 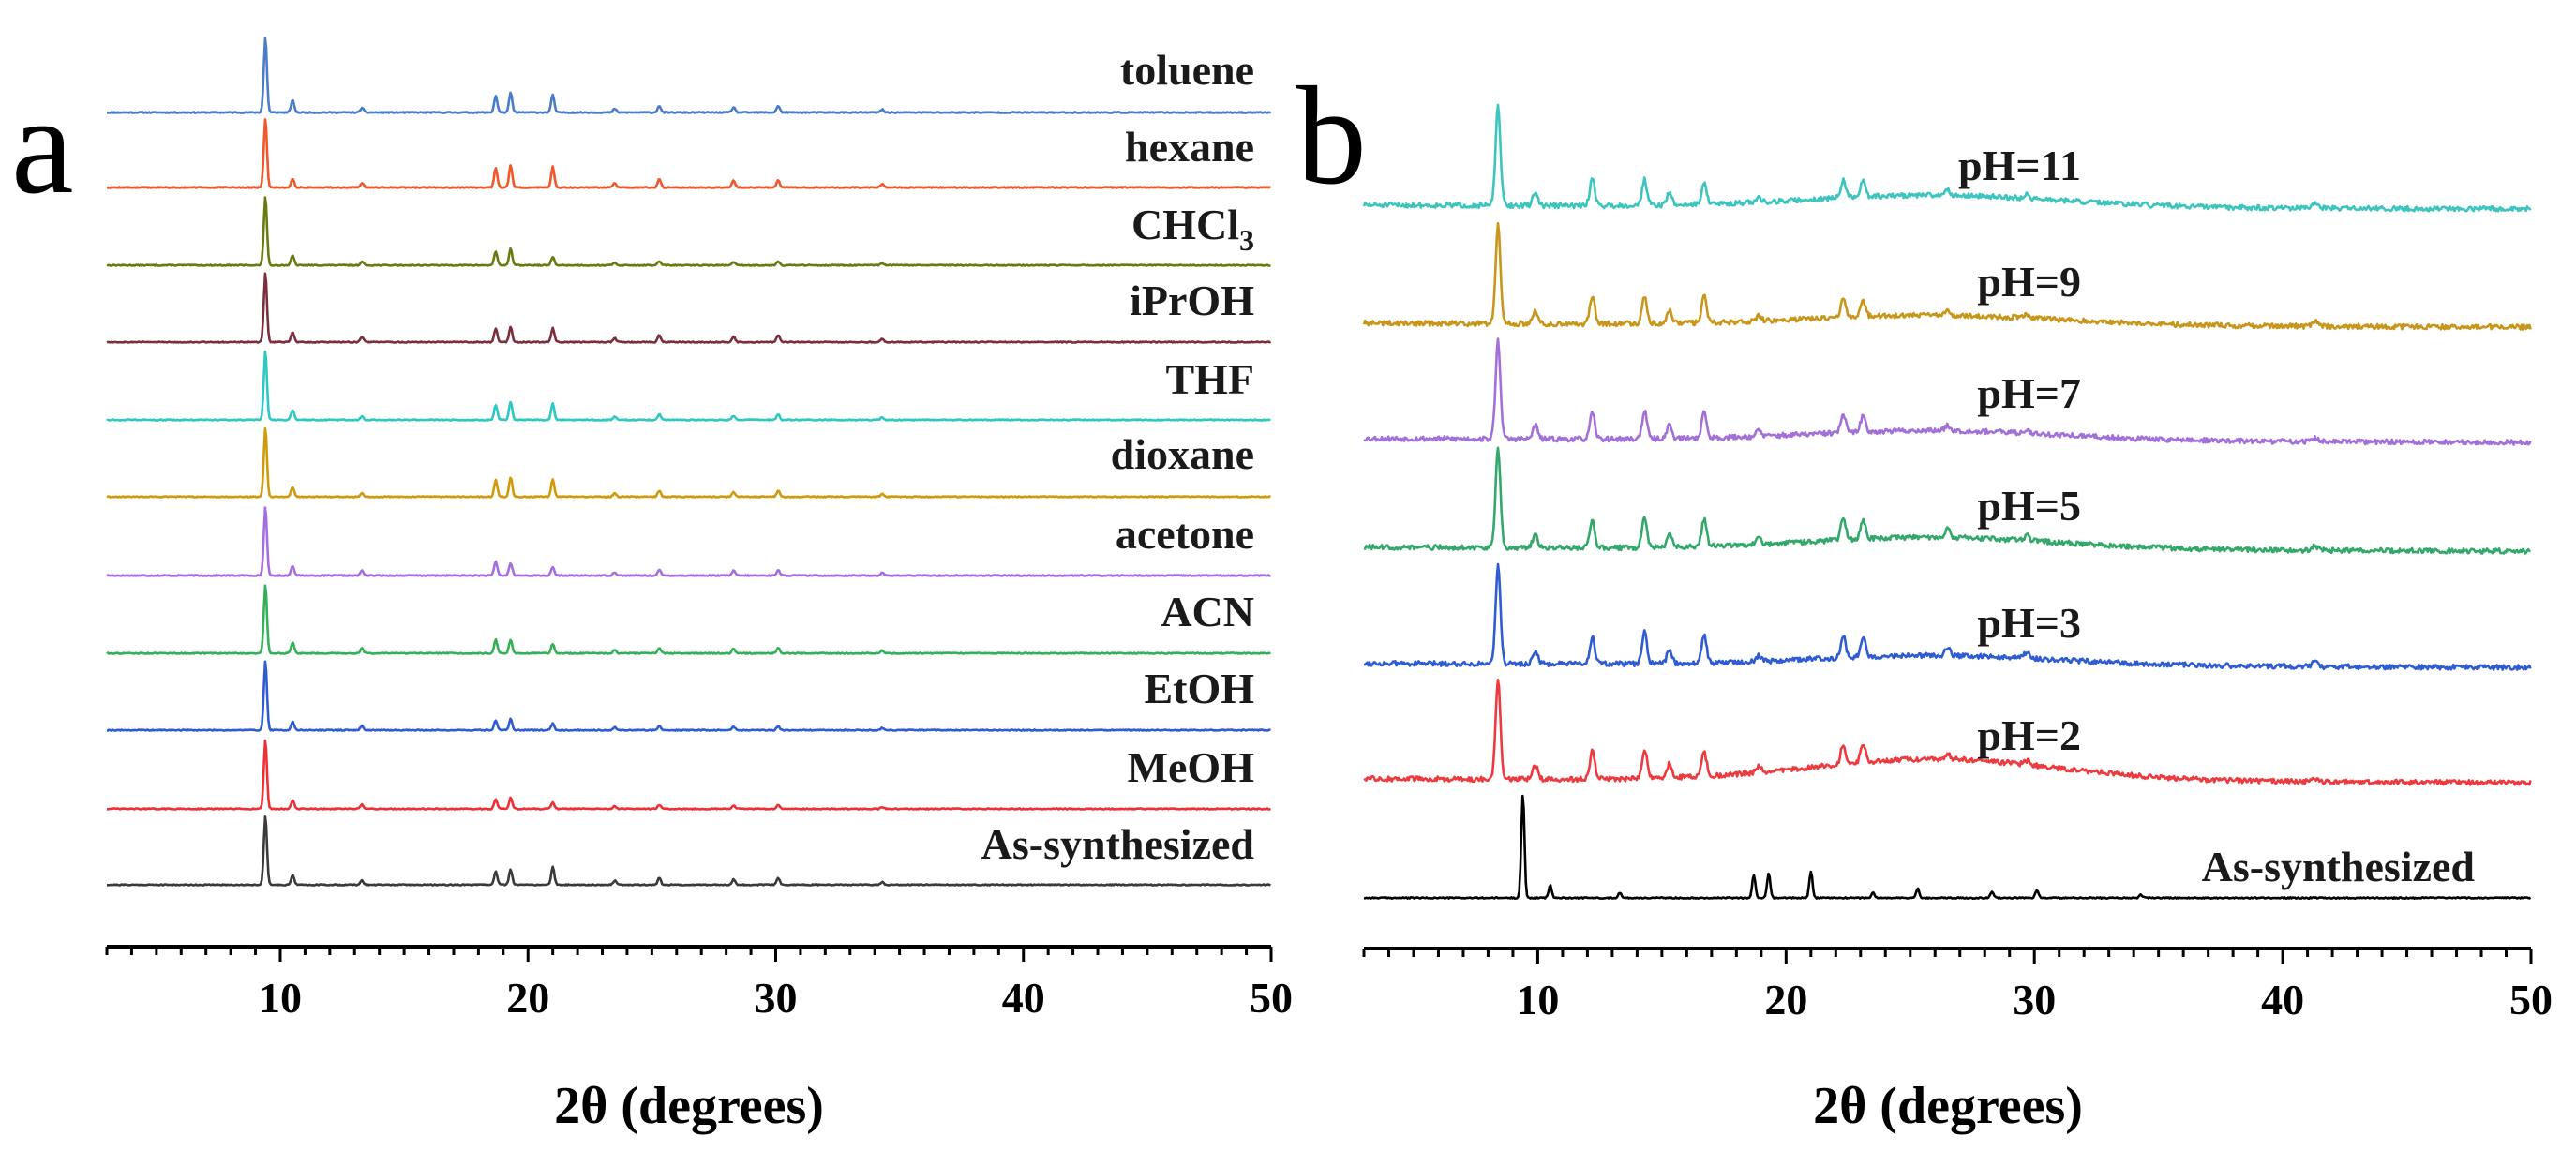 What do you see at coordinates (2029, 393) in the screenshot?
I see `panel-b-label-ph-7: pH=7` at bounding box center [2029, 393].